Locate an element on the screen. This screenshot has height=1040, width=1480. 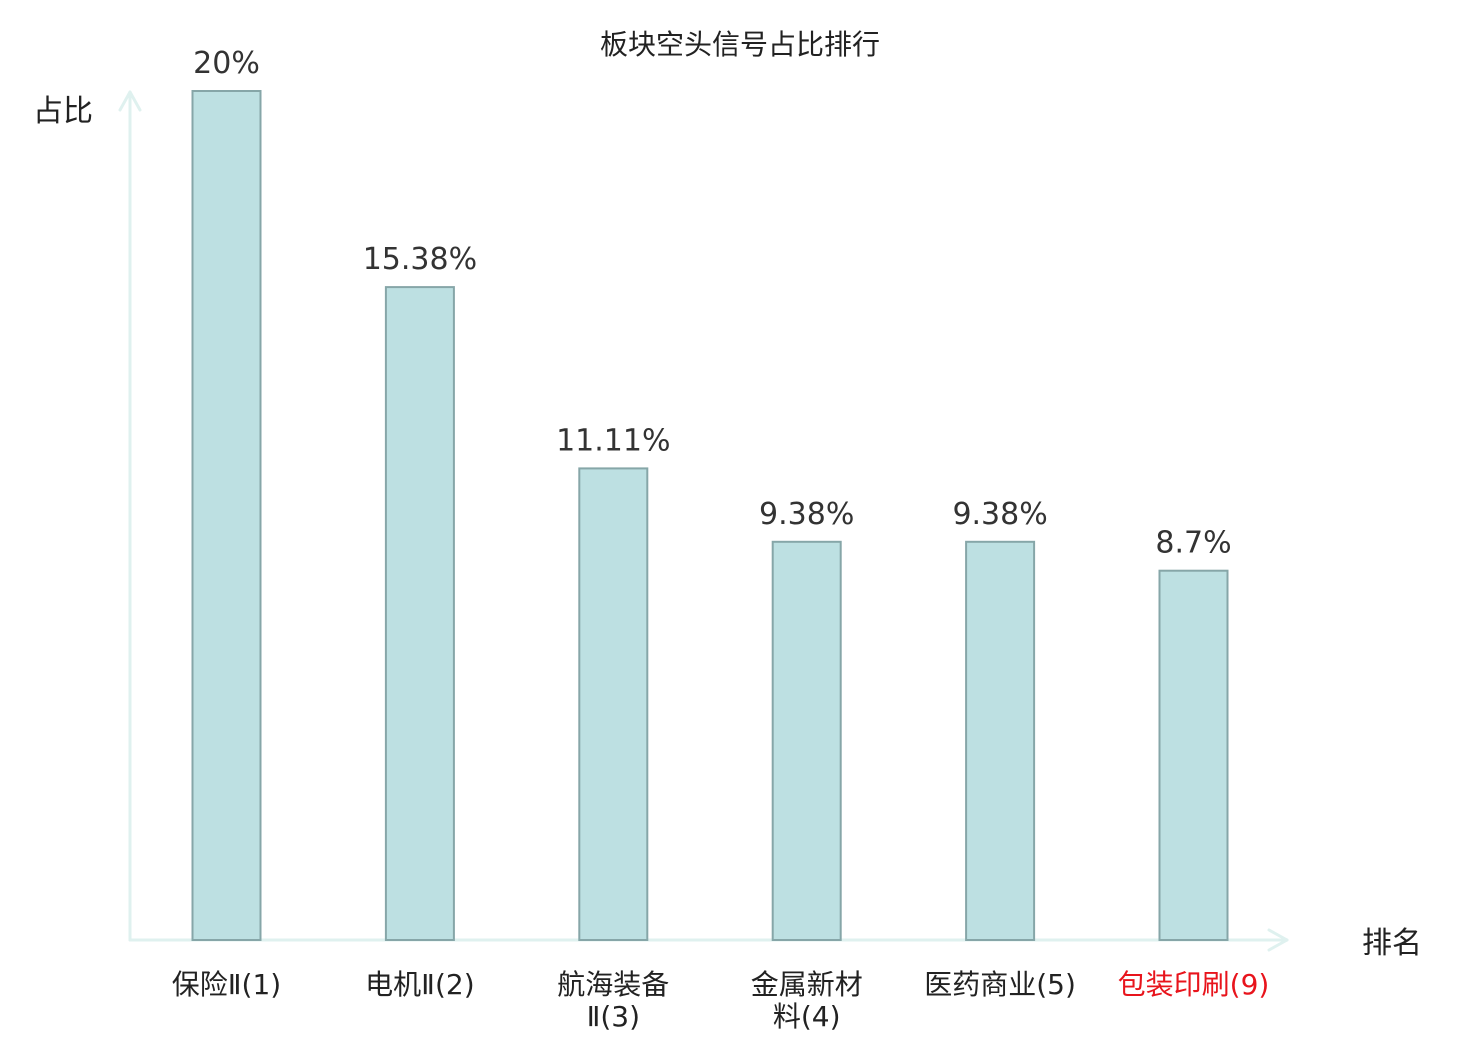
category-label-4: 金属新材料(4) is located at coordinates (807, 1000).